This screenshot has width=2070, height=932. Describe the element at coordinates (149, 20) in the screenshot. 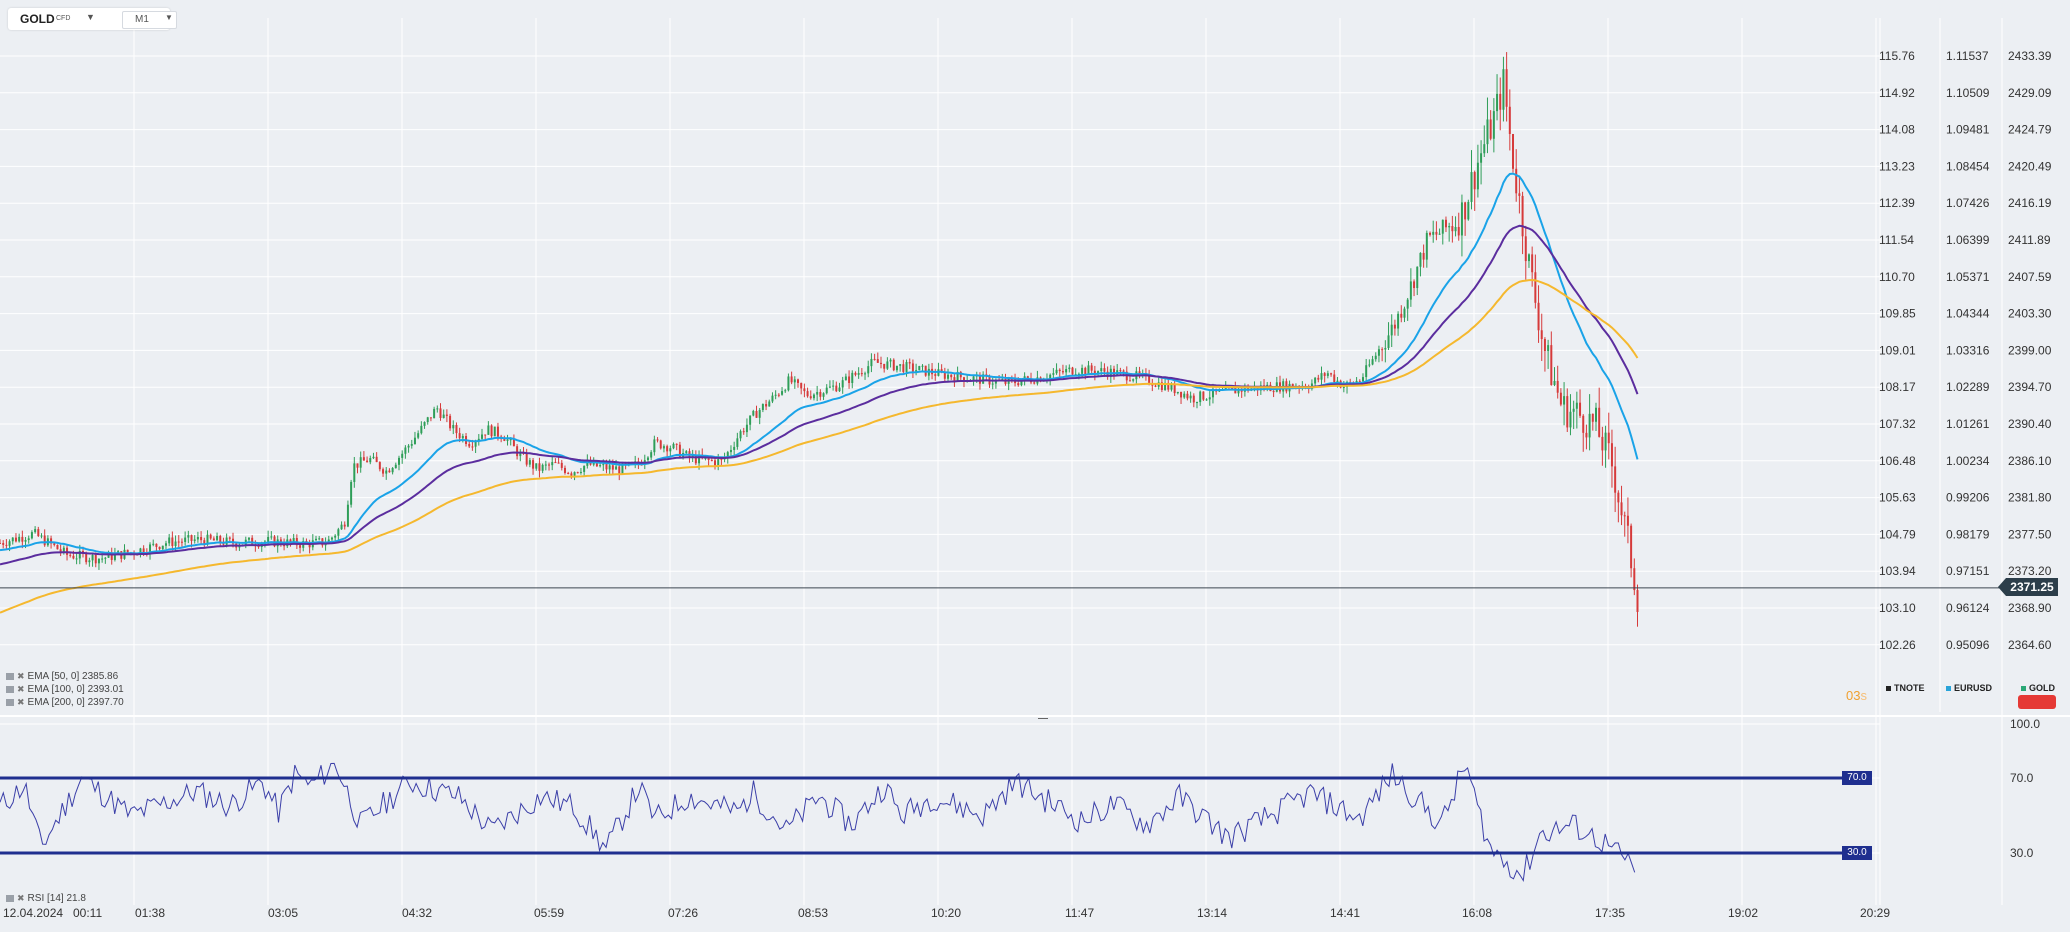

I see `timeframe-select: M1 ▼` at that location.